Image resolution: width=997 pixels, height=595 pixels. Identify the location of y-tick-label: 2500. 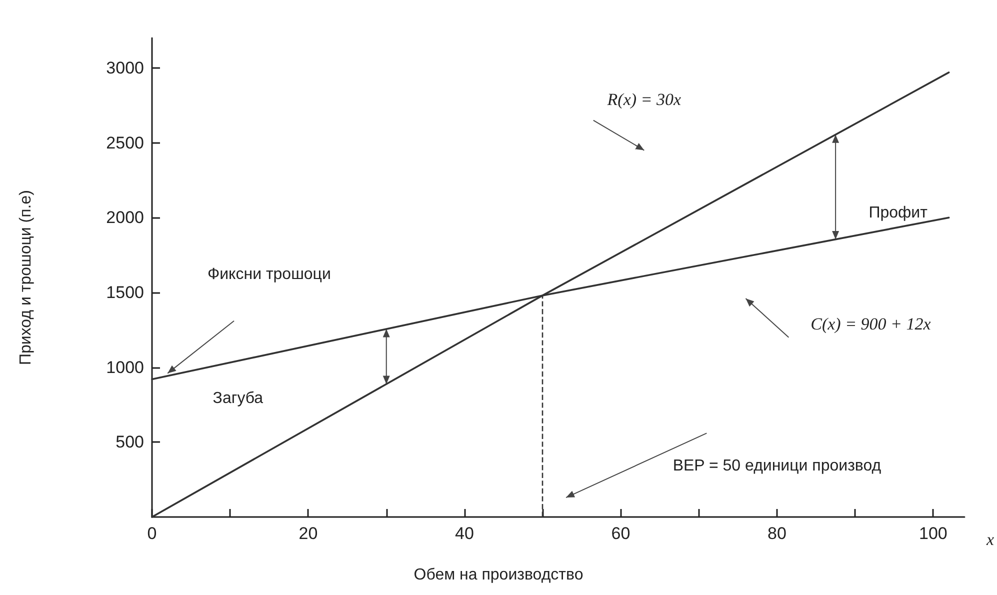
(125, 142).